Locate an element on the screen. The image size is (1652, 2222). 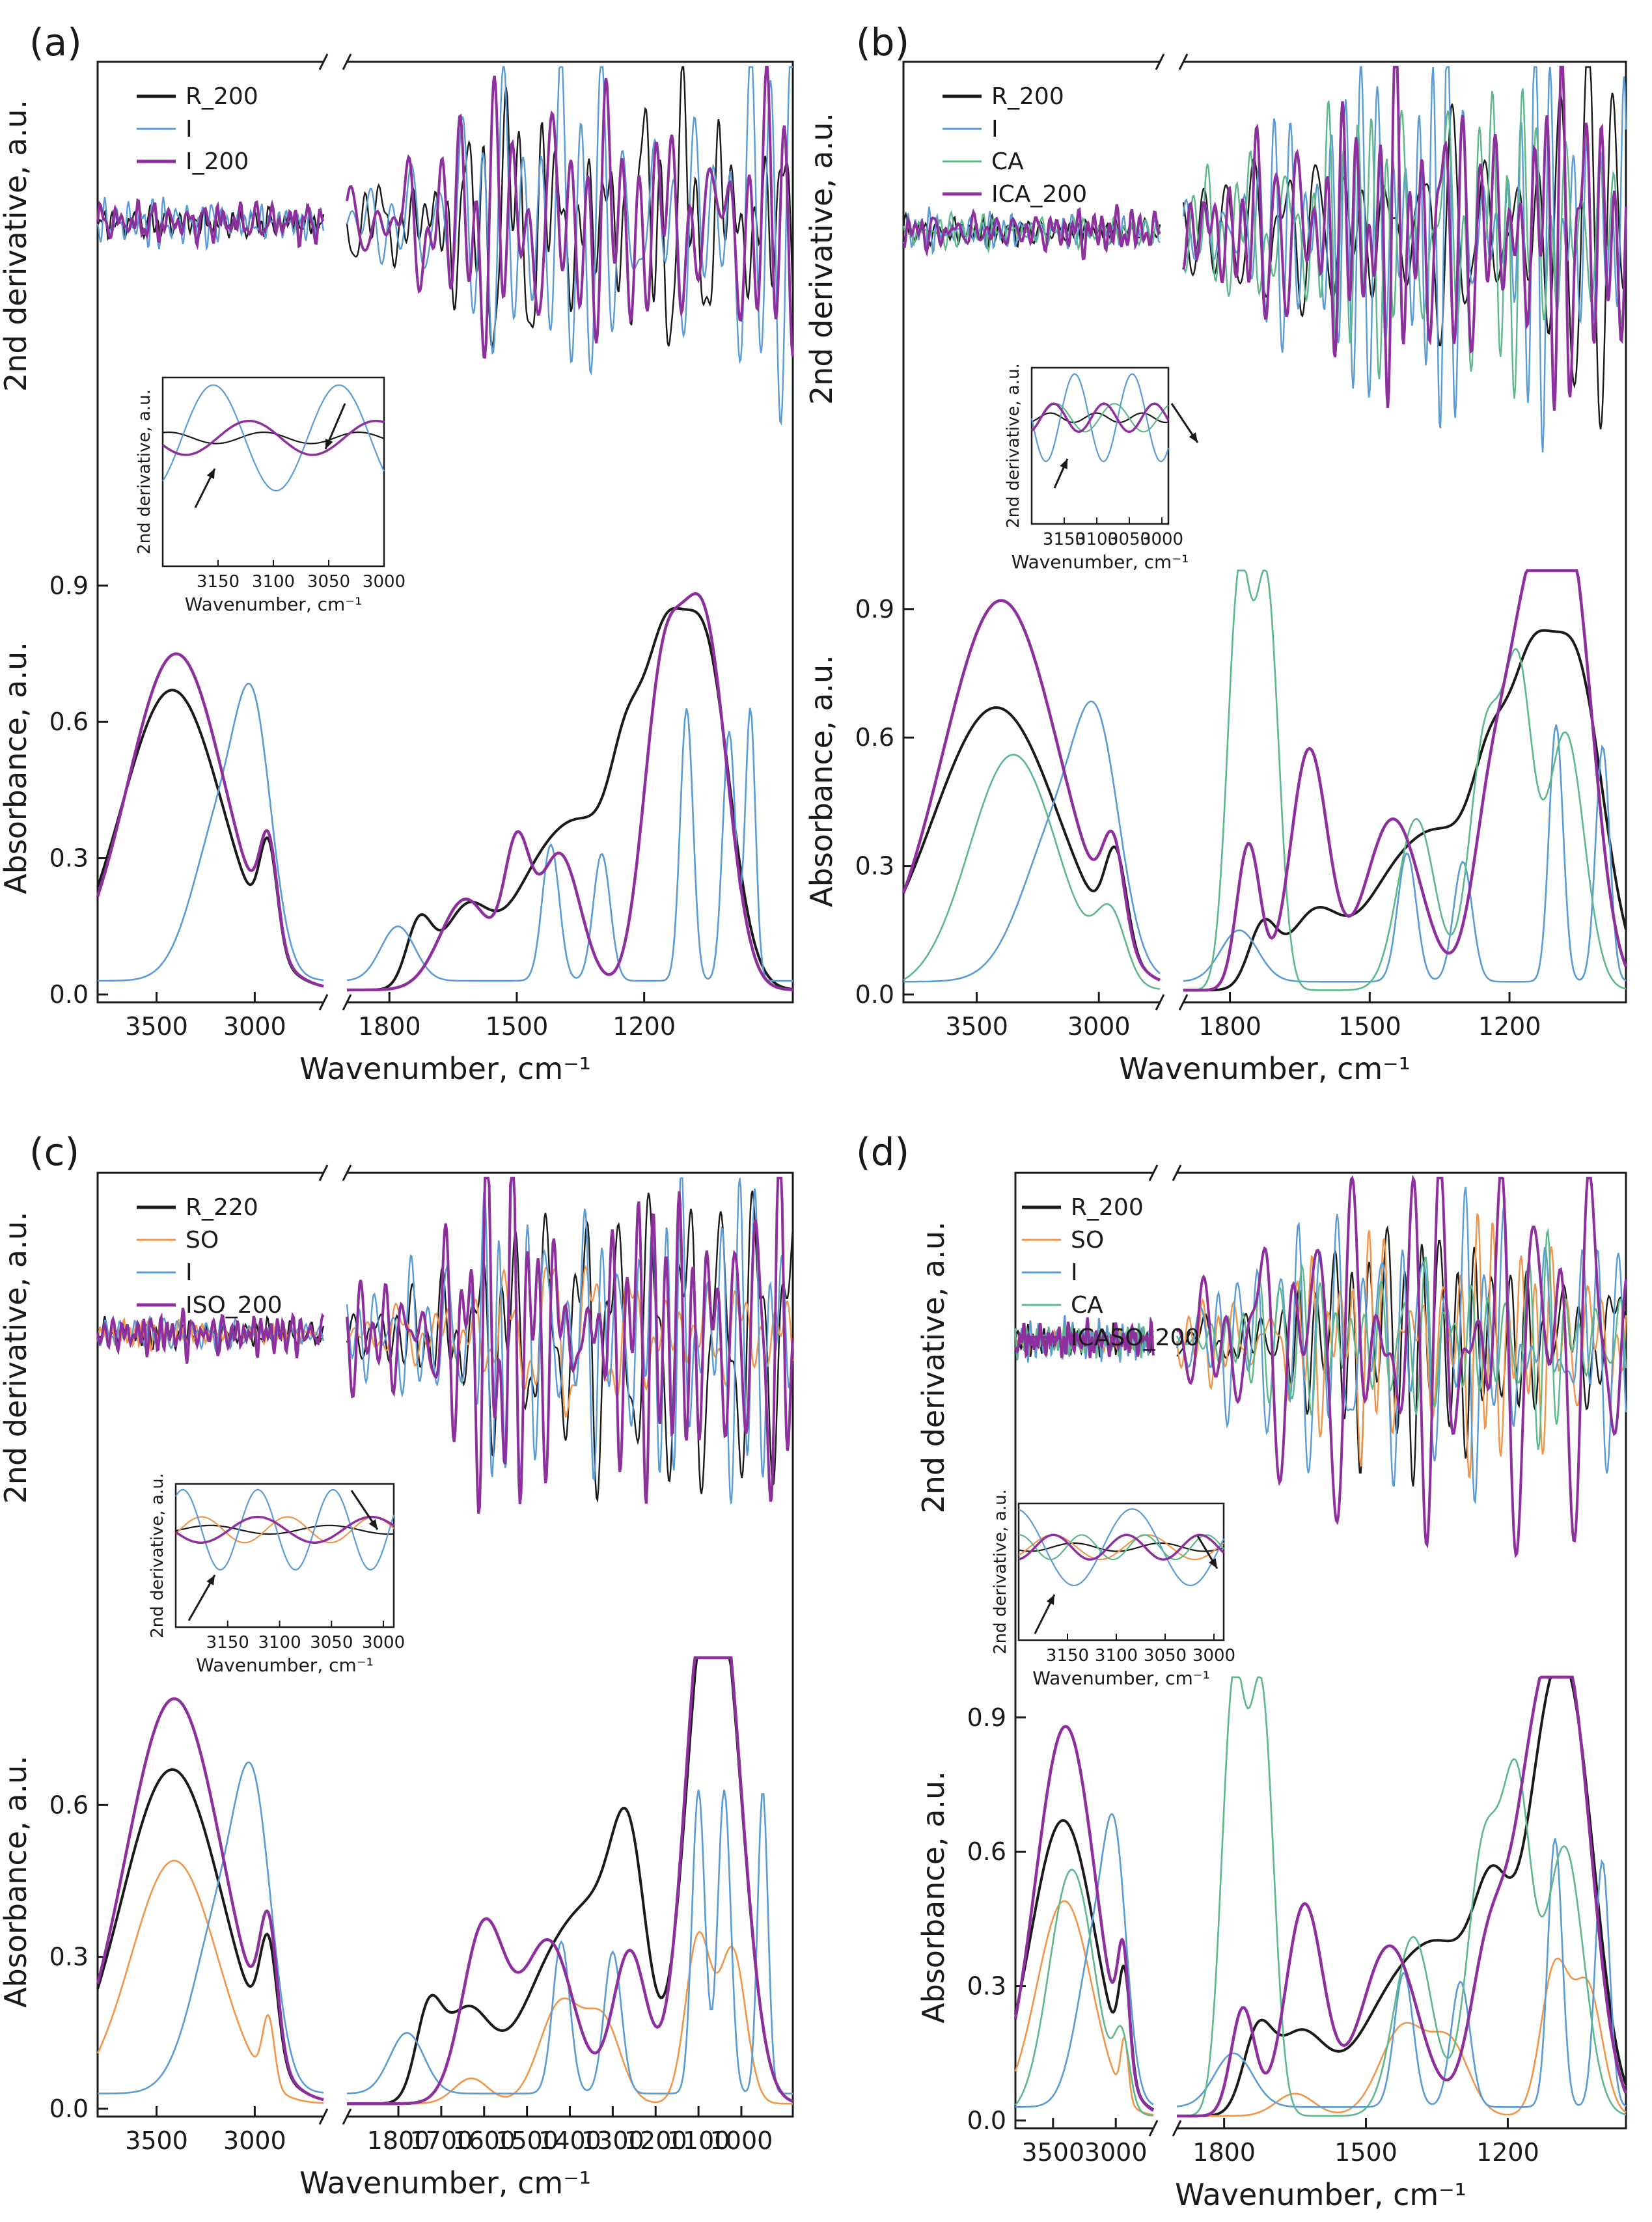
deriv-line-I is located at coordinates (569, 246).